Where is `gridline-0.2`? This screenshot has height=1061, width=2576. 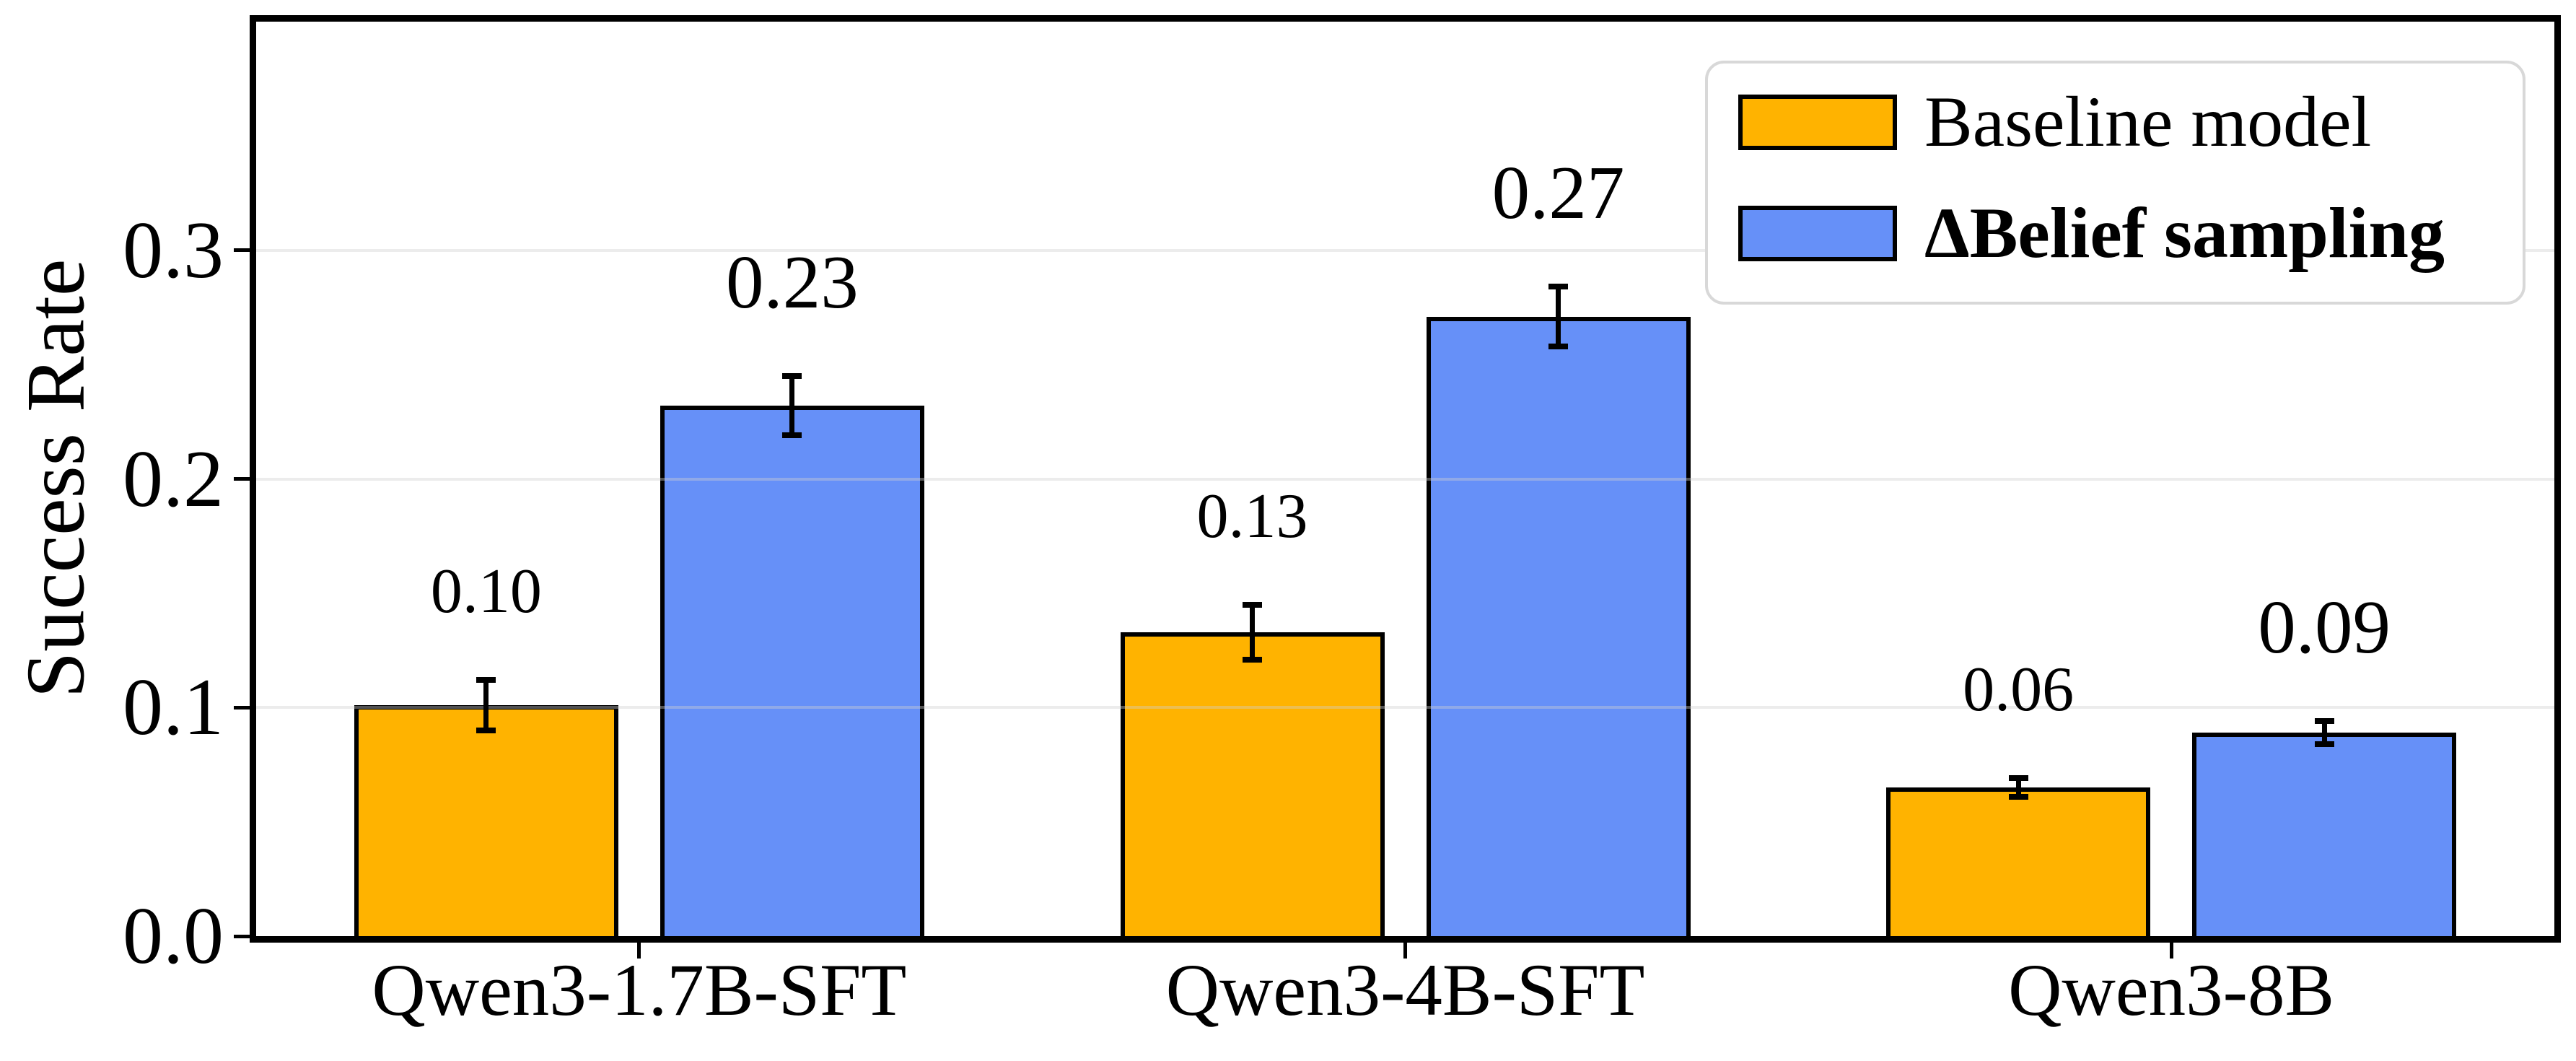
gridline-0.2 is located at coordinates (1405, 479).